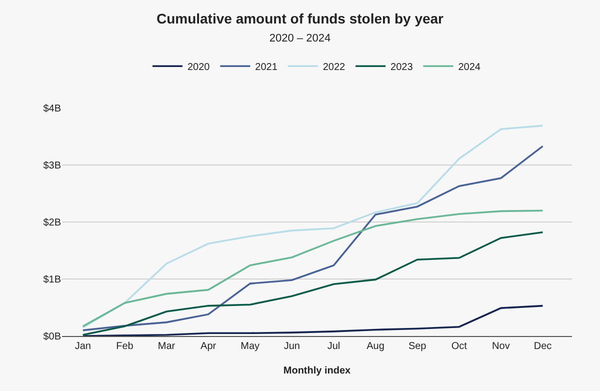 Image resolution: width=600 pixels, height=391 pixels. Describe the element at coordinates (82, 346) in the screenshot. I see `x-tick-label: Jan` at that location.